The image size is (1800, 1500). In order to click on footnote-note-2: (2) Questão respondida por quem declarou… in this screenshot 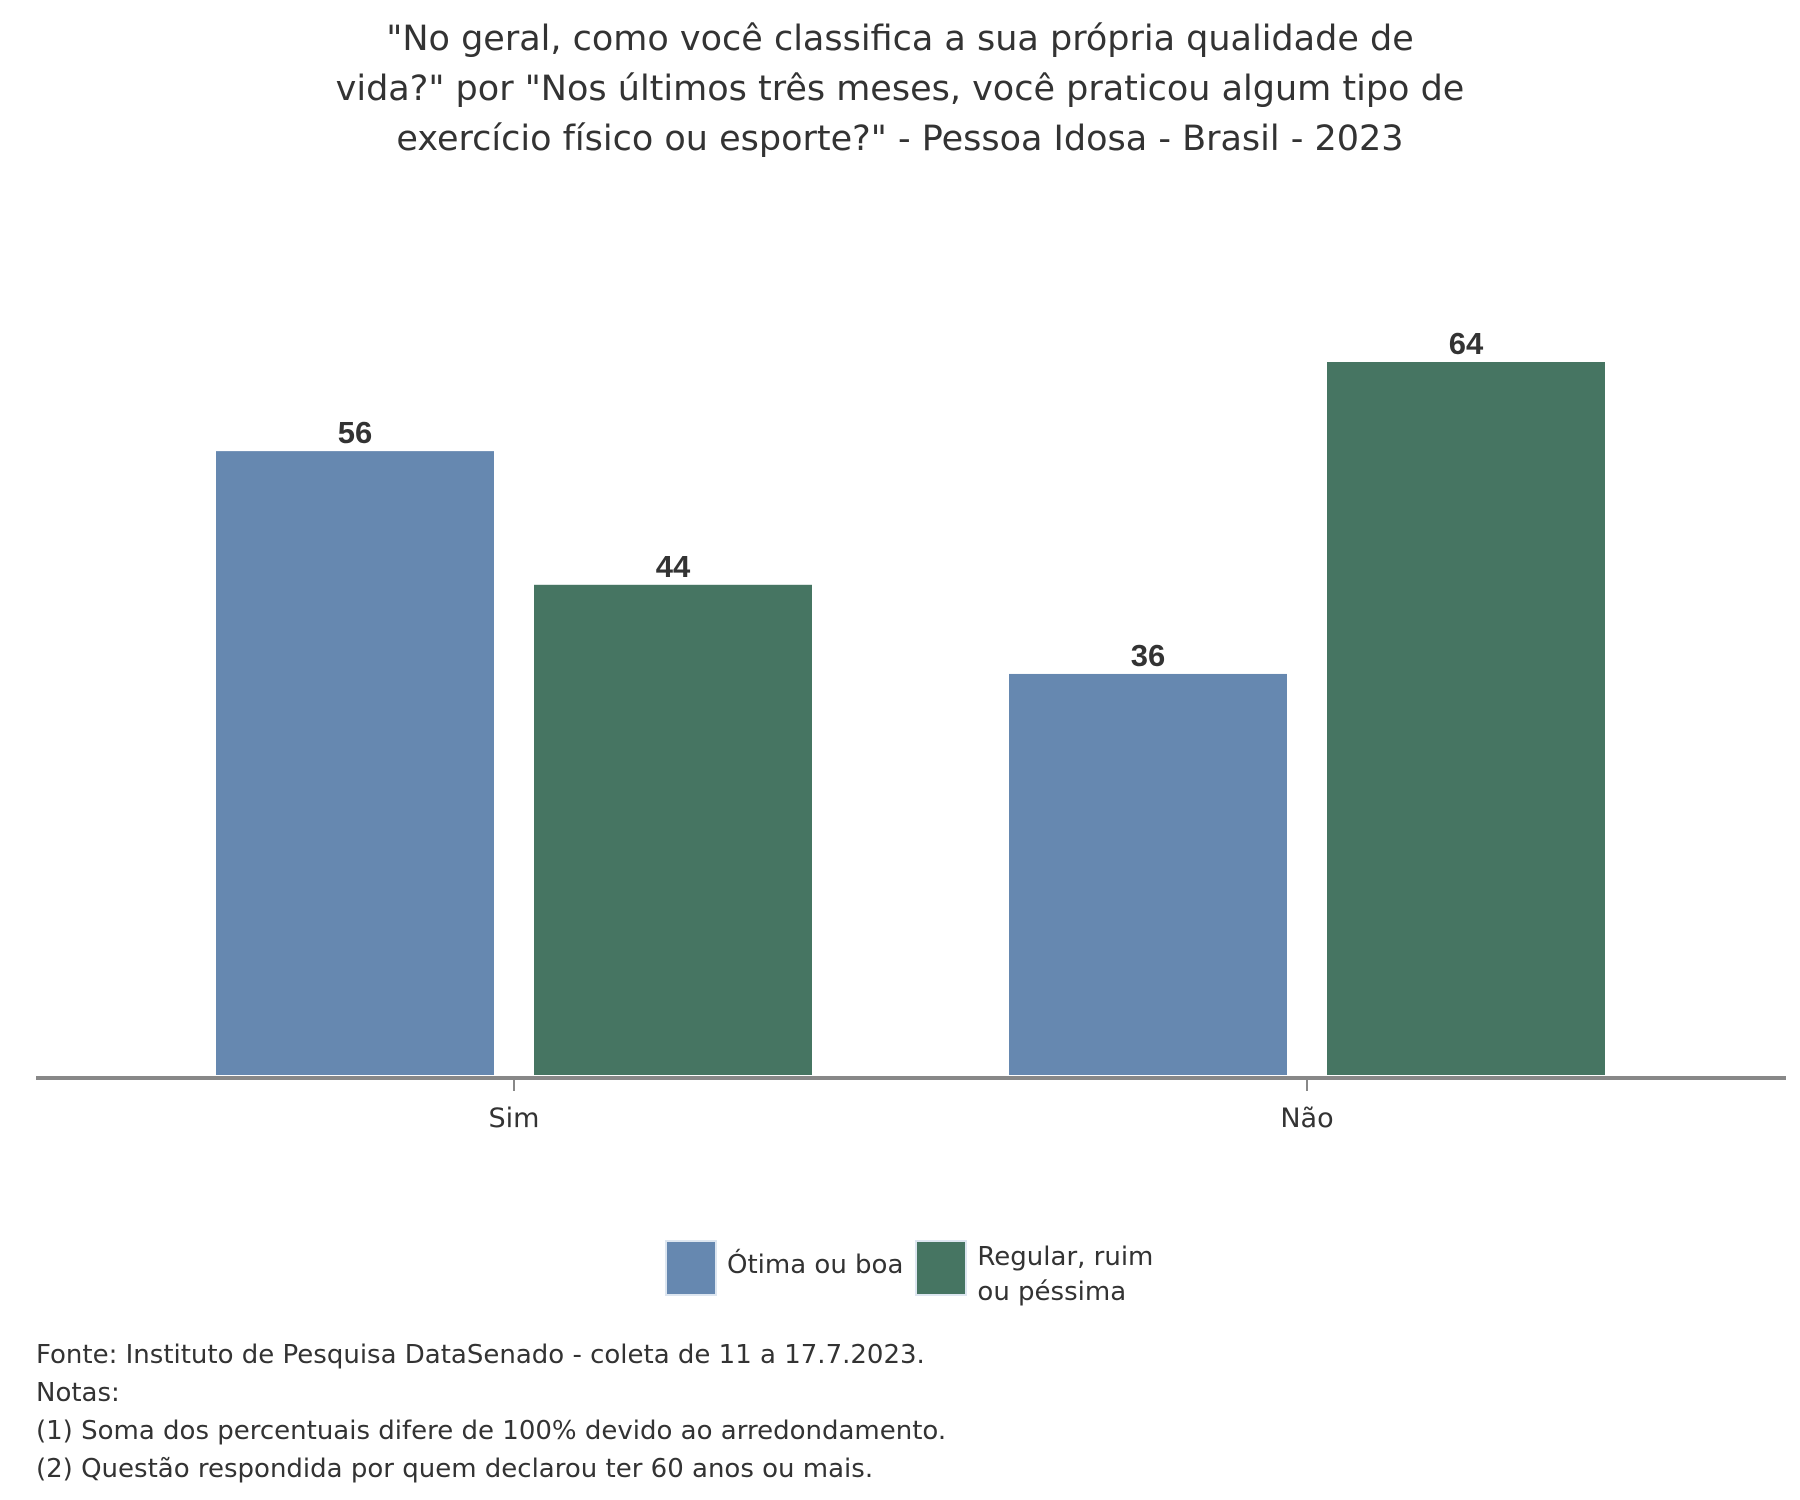, I will do `click(455, 1469)`.